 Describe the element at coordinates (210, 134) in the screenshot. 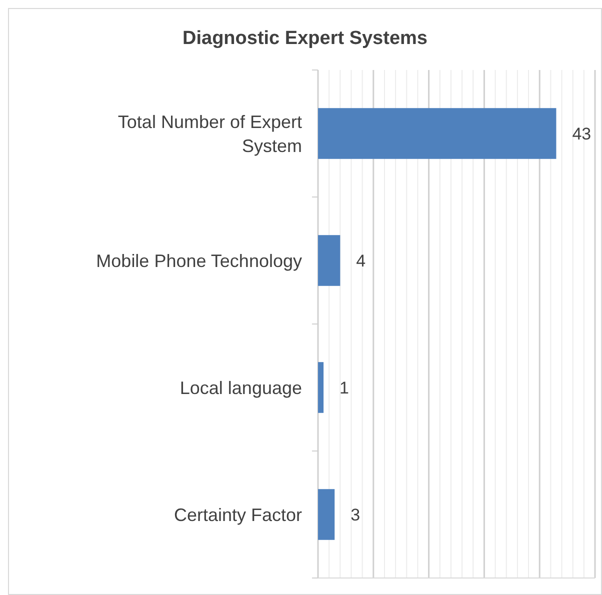

I see `y-tick-label: Total Number of Expert System` at that location.